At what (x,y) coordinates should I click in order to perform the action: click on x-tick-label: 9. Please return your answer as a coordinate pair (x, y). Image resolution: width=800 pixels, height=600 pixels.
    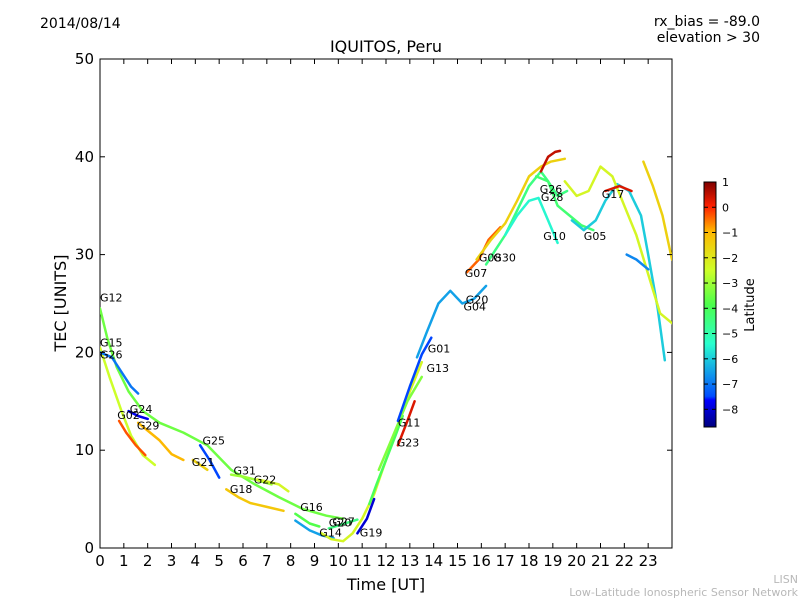
    Looking at the image, I should click on (315, 561).